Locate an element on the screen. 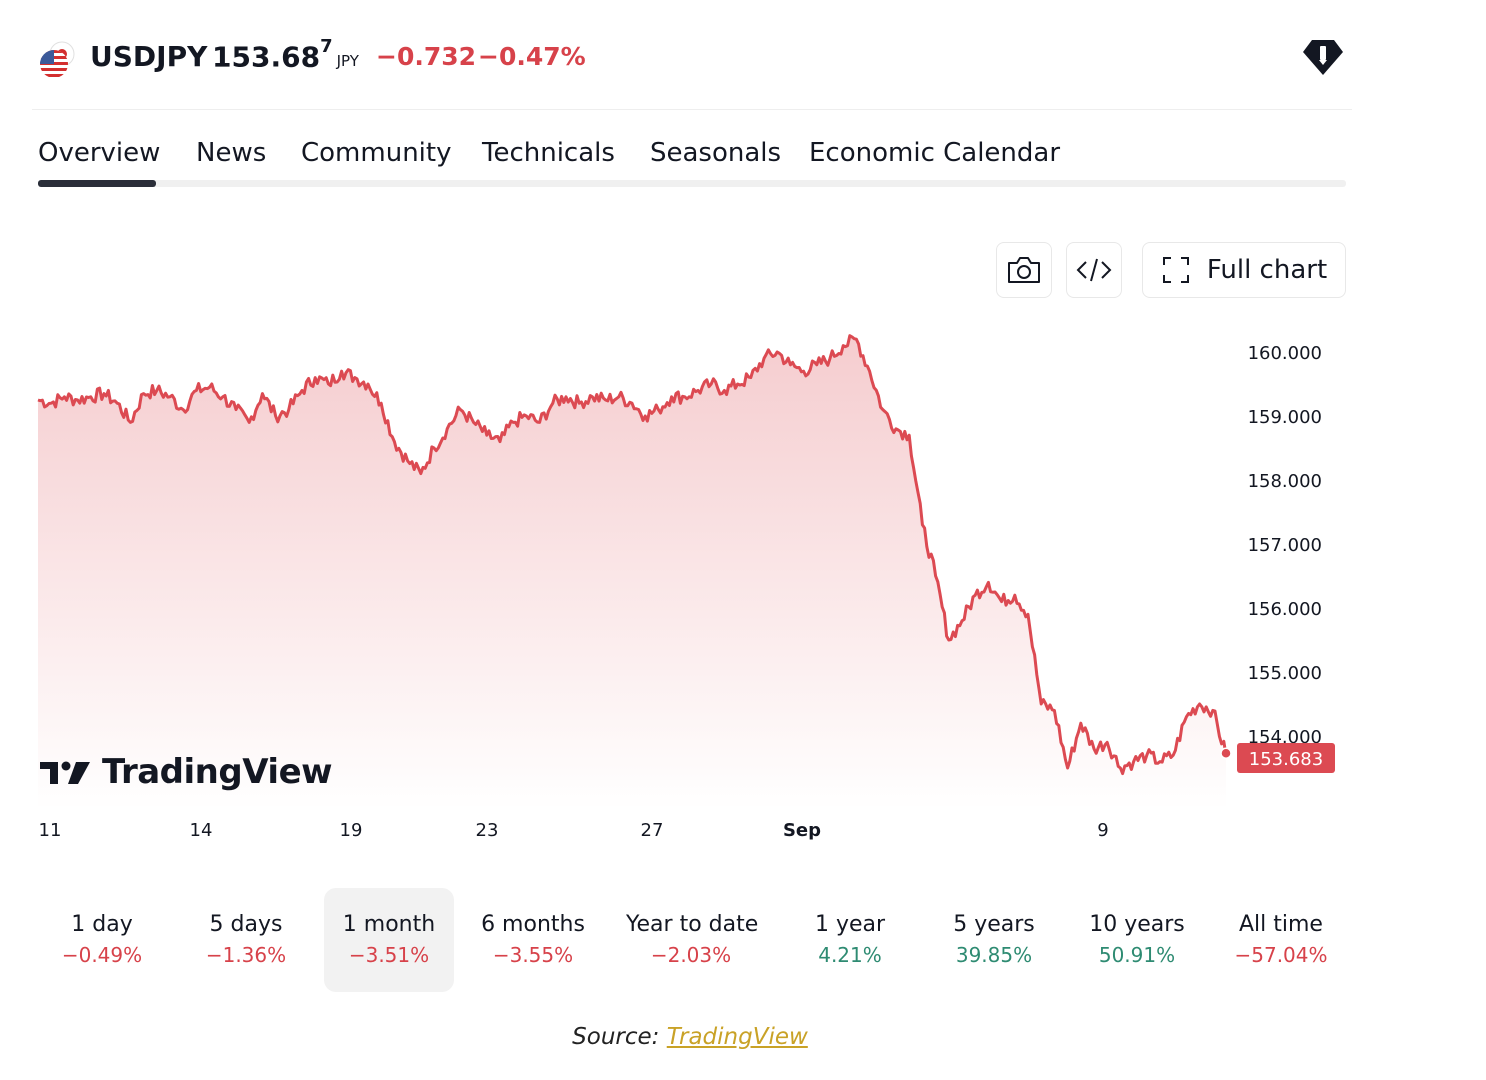 This screenshot has width=1486, height=1080. tab-overview: Overview is located at coordinates (99, 153).